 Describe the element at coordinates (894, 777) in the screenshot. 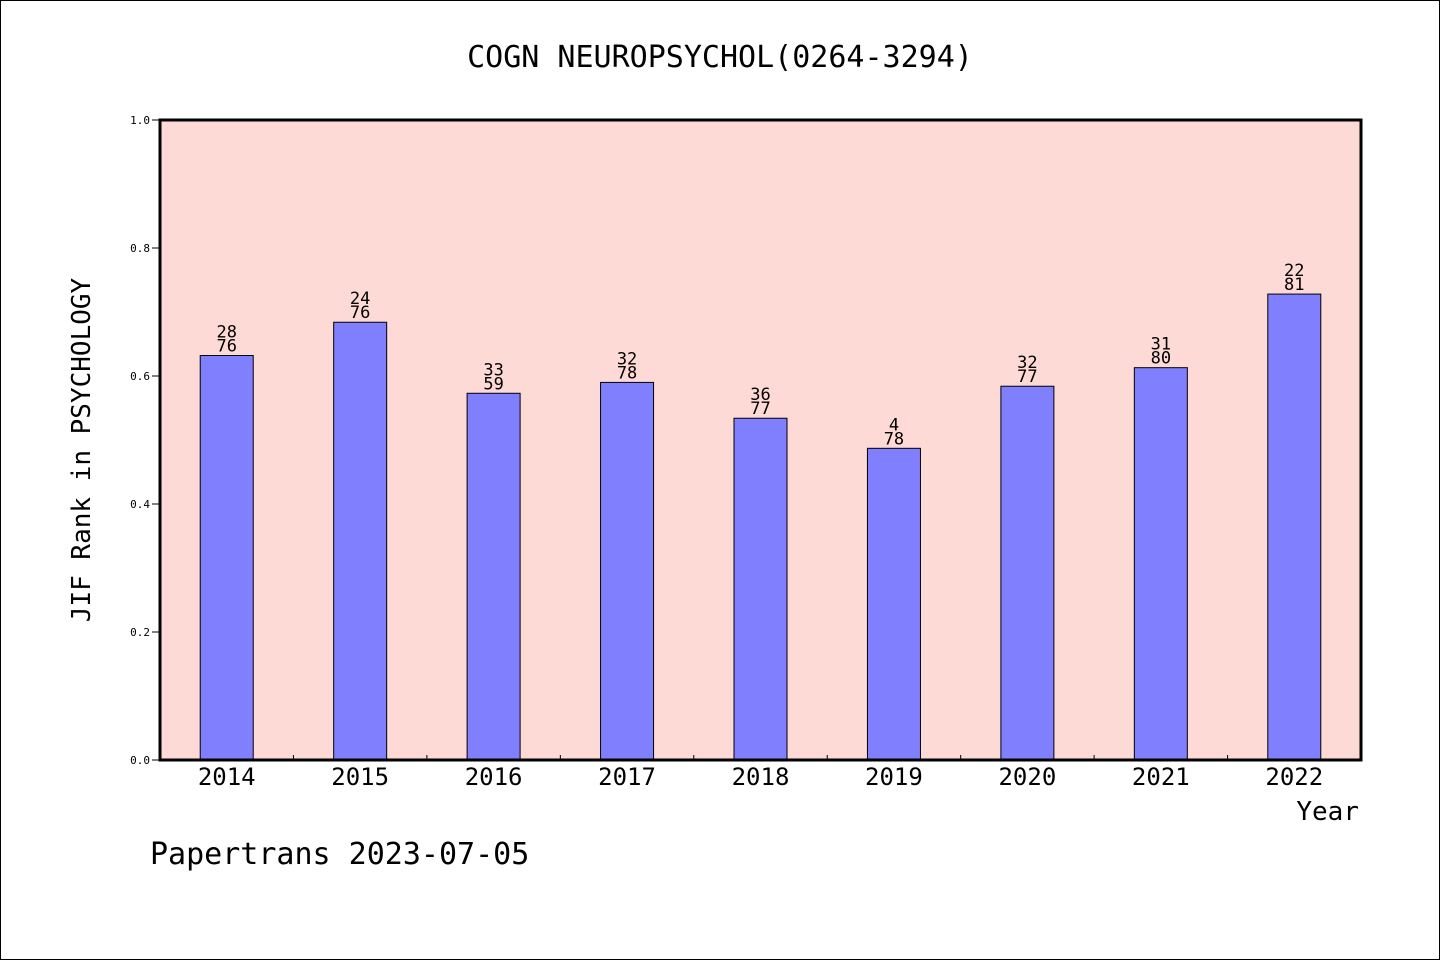

I see `x-tick-label: 2019` at that location.